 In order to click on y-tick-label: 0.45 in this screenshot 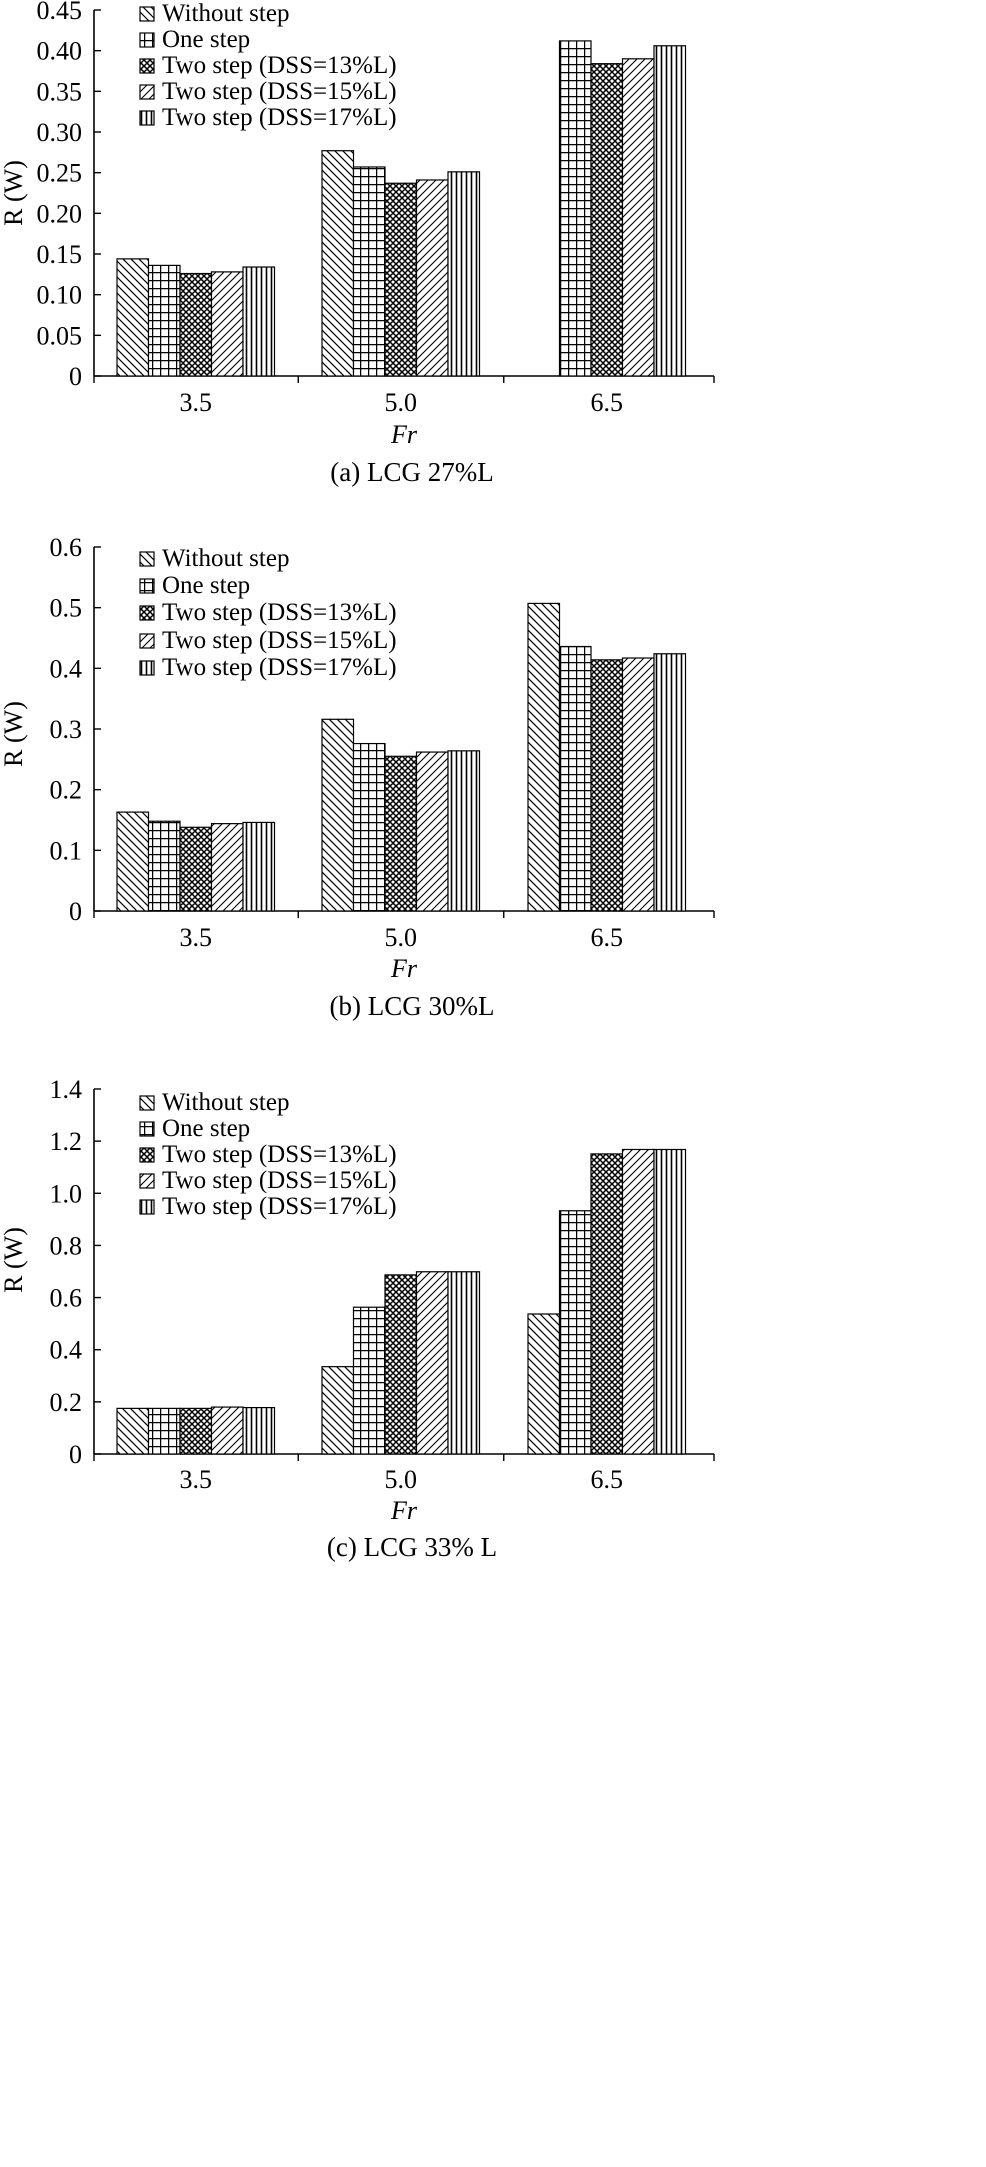, I will do `click(60, 12)`.